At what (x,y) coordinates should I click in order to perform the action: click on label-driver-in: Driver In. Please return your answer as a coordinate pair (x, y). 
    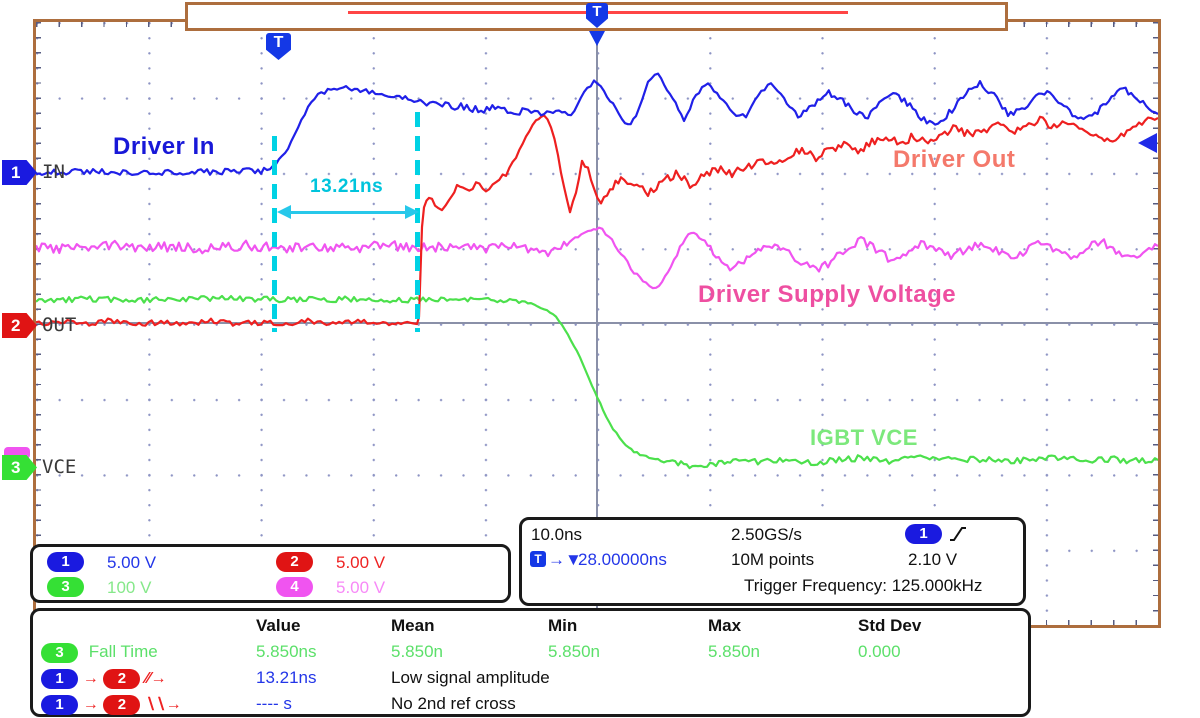
    Looking at the image, I should click on (164, 146).